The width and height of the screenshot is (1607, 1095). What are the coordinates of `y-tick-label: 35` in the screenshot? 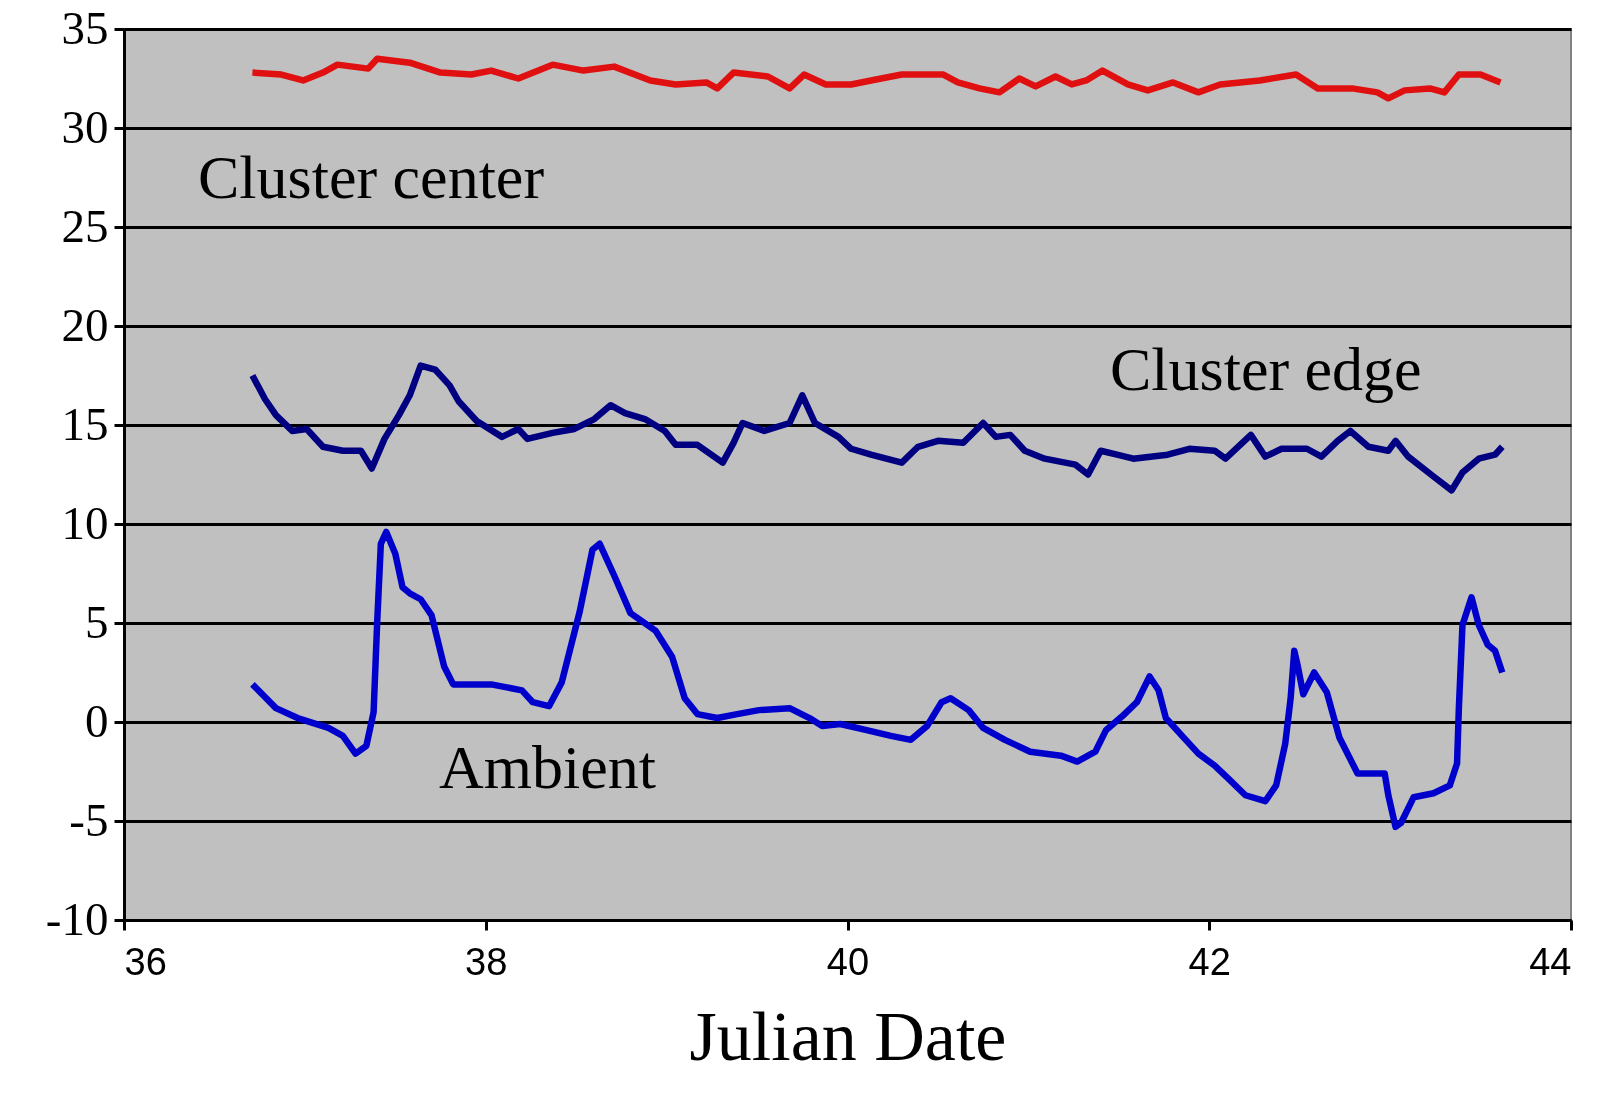 It's located at (85, 27).